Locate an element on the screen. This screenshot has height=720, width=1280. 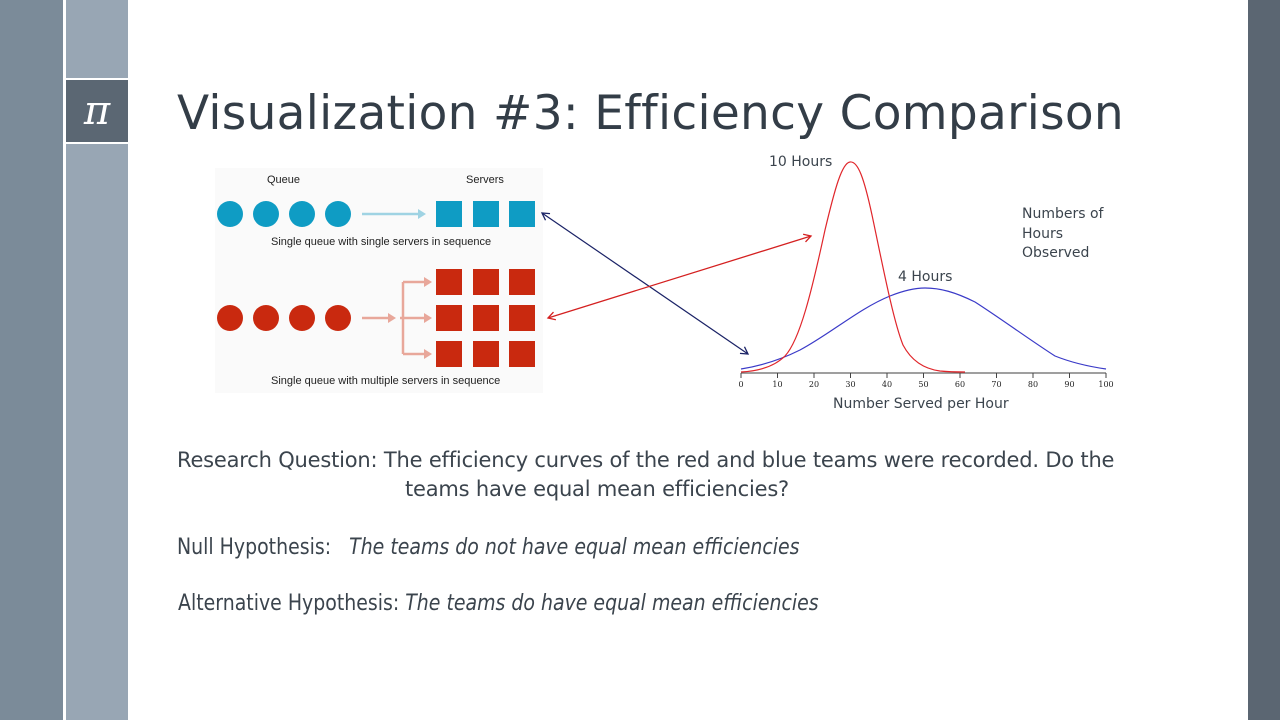
flow-arrow-icon is located at coordinates (394, 214).